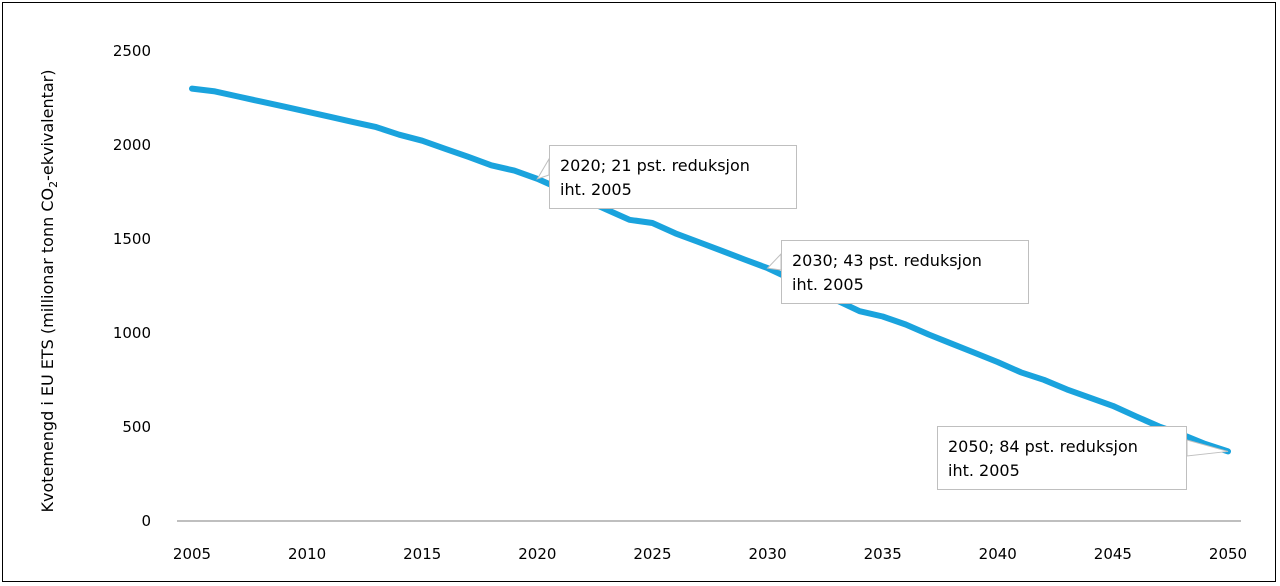 The image size is (1280, 586). Describe the element at coordinates (887, 260) in the screenshot. I see `callout-2030-line1: 2030; 43 pst. reduksjon` at that location.